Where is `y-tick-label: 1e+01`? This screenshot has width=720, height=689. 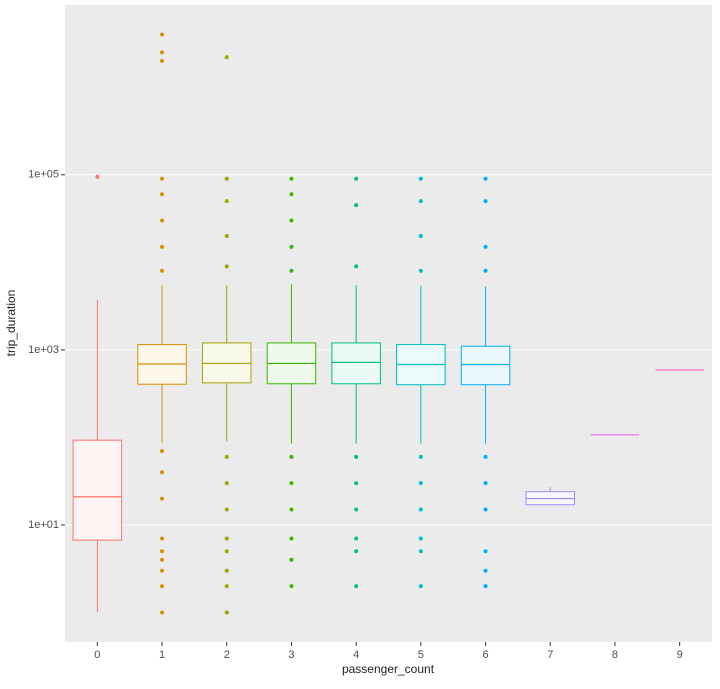
y-tick-label: 1e+01 is located at coordinates (43, 525).